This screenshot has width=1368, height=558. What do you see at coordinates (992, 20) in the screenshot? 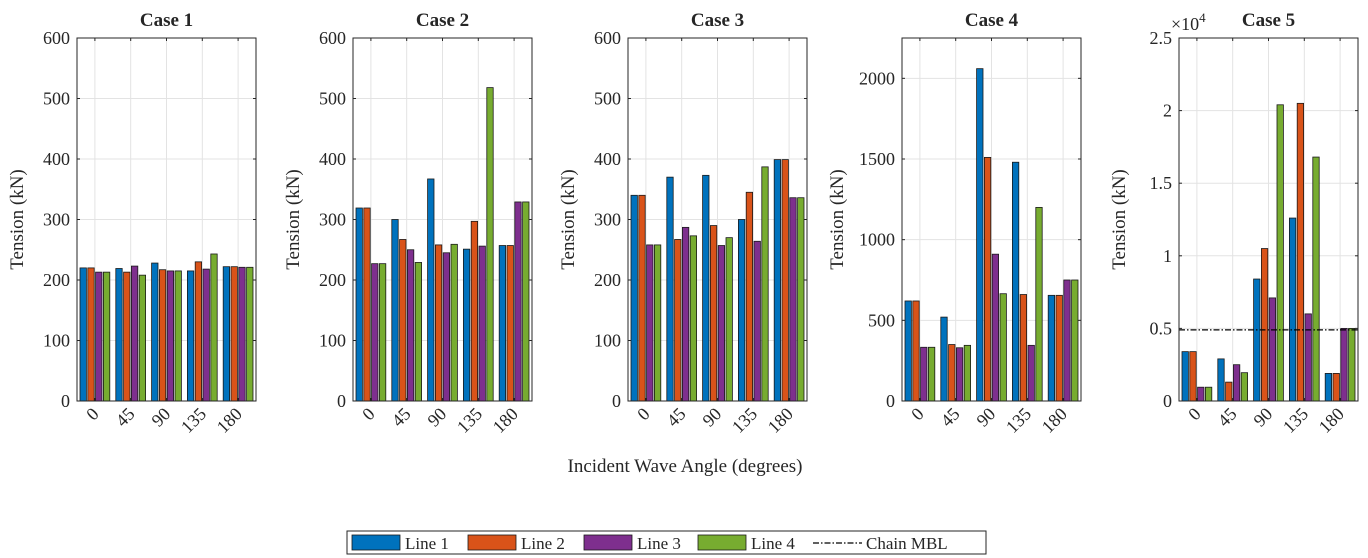
I see `chart-title: Case 4` at bounding box center [992, 20].